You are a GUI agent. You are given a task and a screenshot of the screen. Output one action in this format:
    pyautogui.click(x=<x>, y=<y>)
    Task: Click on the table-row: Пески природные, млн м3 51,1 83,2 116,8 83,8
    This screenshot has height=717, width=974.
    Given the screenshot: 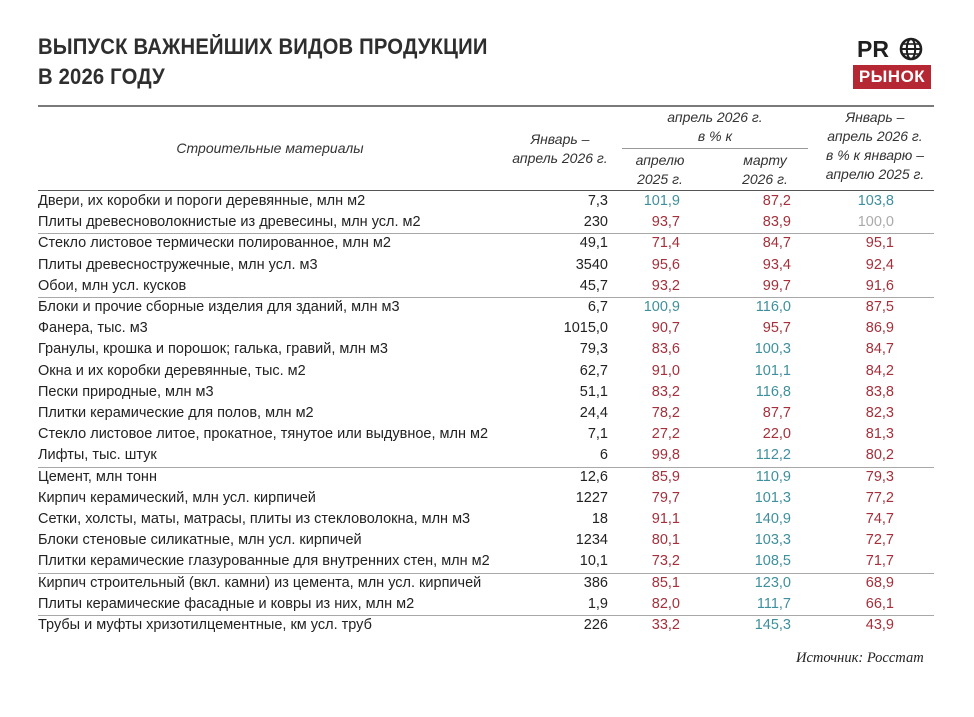 What is the action you would take?
    pyautogui.click(x=486, y=392)
    